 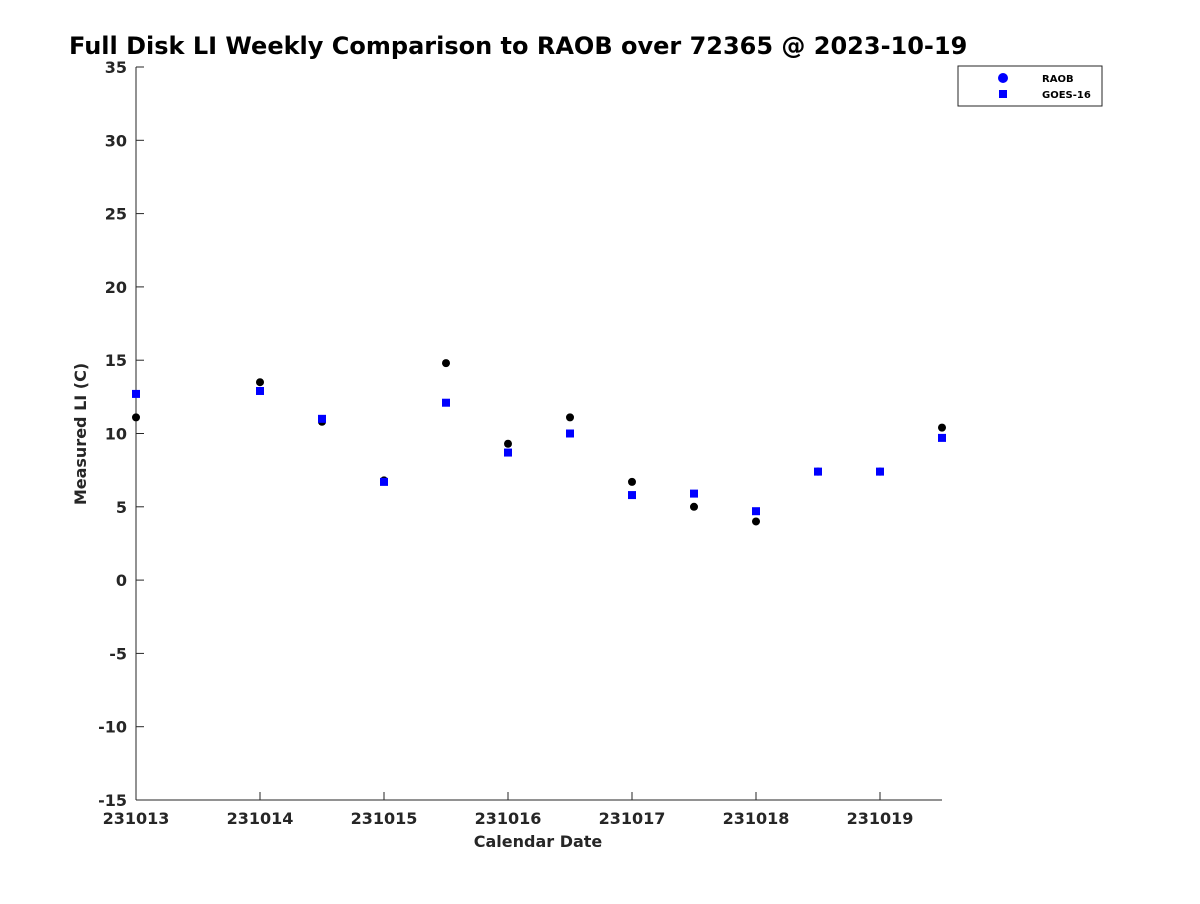 I want to click on y-tick-label: 20, so click(x=116, y=287).